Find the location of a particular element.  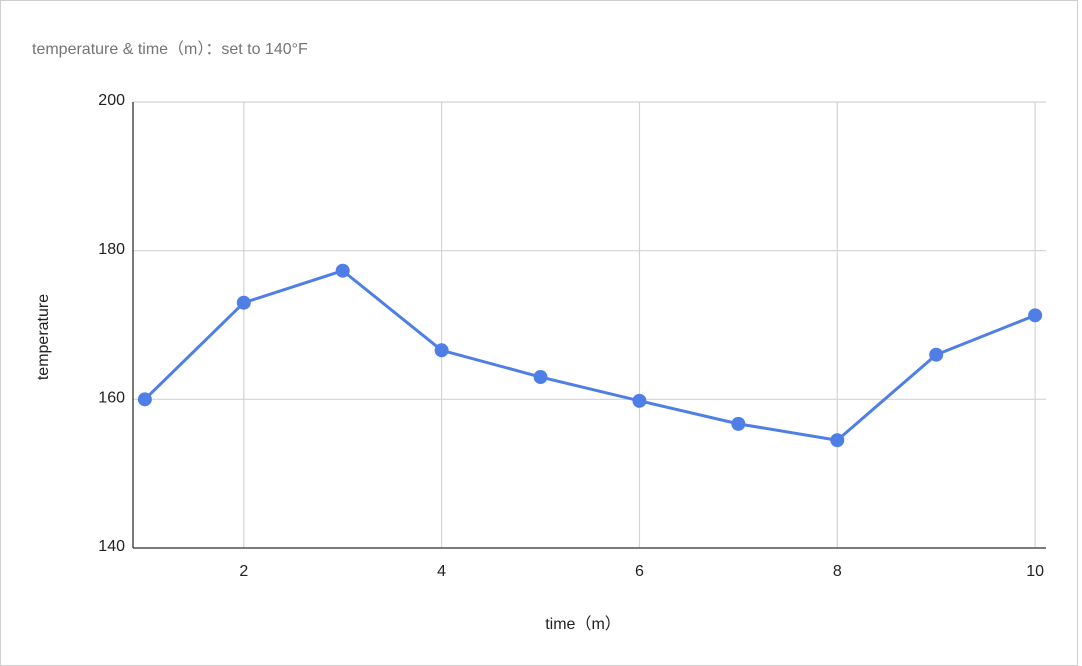

y-tick-label: 200 is located at coordinates (111, 100).